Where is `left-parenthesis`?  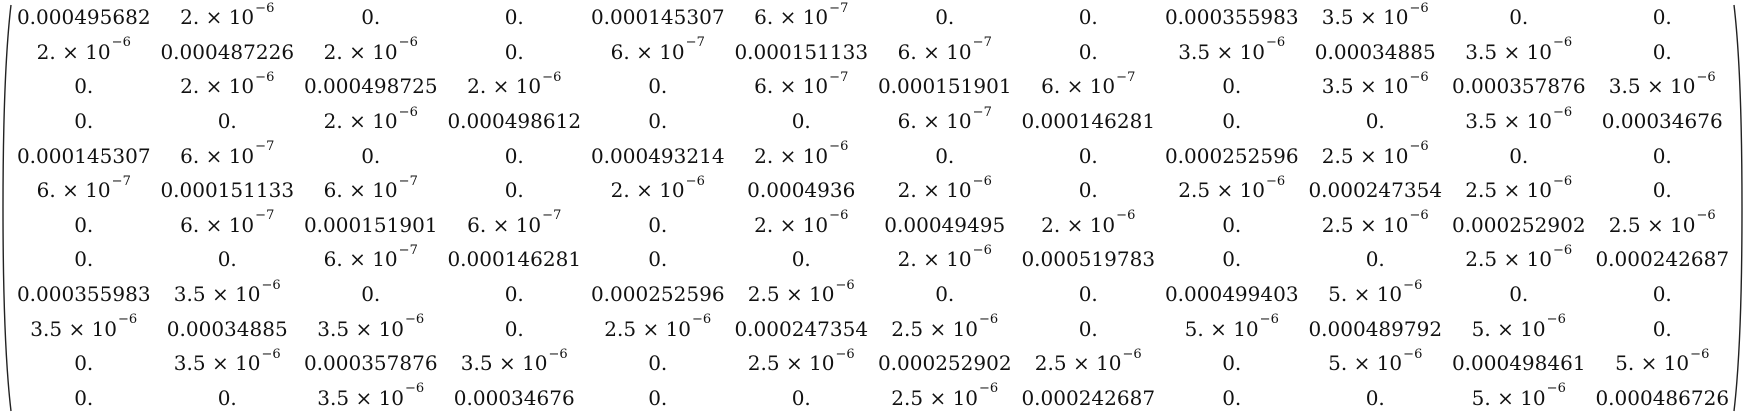
left-parenthesis is located at coordinates (7, 208).